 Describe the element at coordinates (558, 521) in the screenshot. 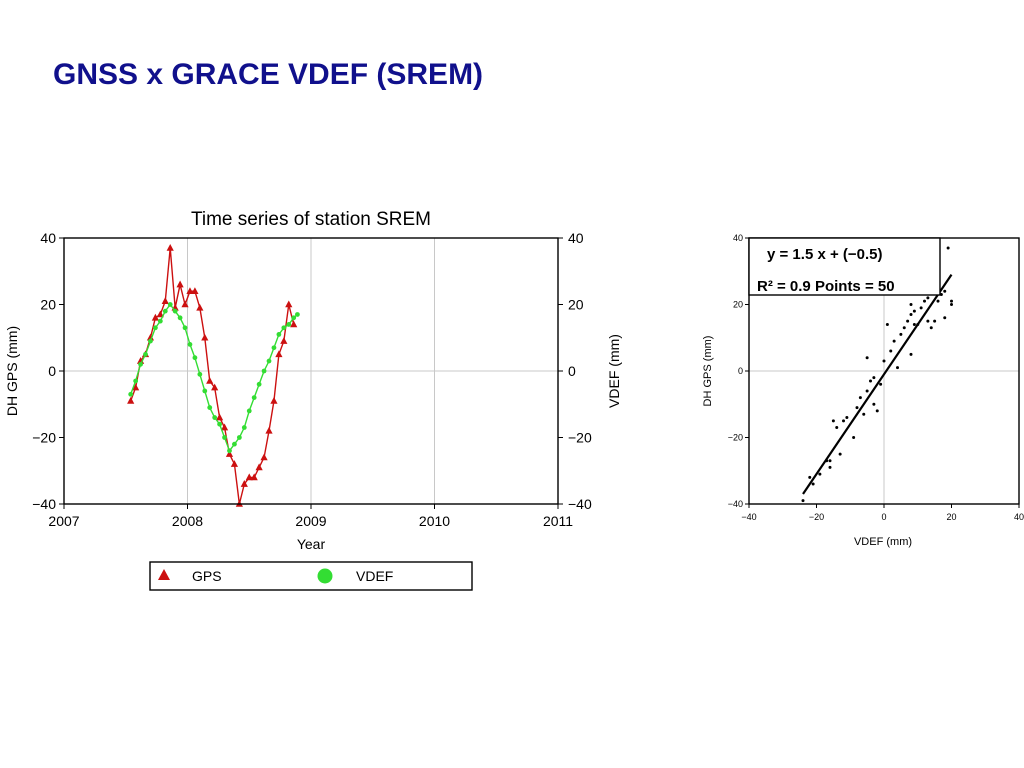

I see `ts-xtick-label: 2011` at that location.